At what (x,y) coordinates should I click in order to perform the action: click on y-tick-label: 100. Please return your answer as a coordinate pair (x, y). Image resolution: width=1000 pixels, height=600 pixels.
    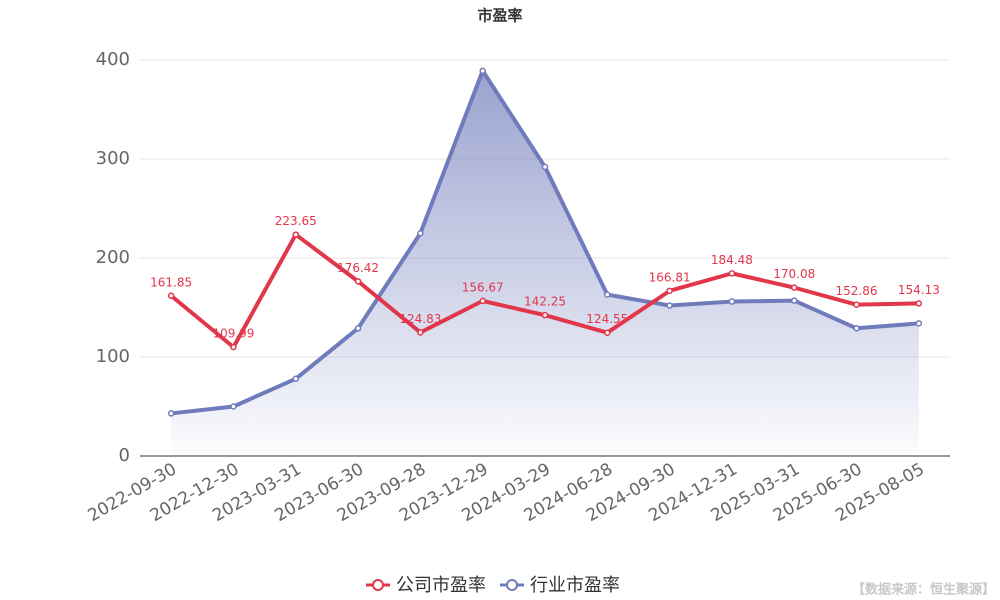
    Looking at the image, I should click on (113, 356).